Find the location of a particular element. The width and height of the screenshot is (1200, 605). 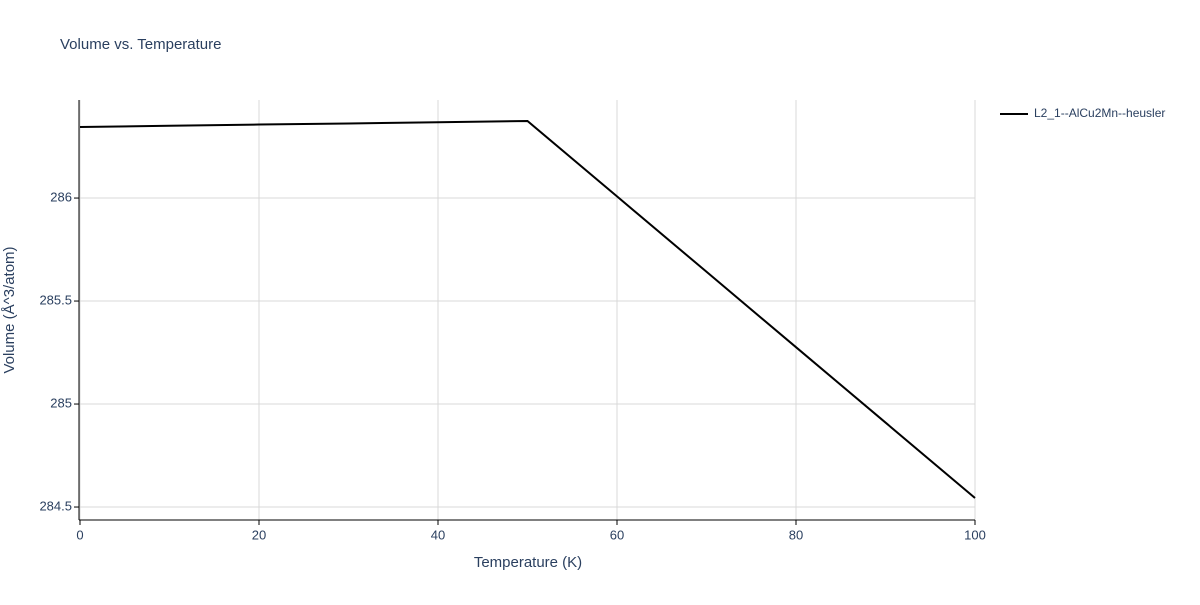

legend-label: L2_1--AlCu2Mn--heusler is located at coordinates (1099, 113).